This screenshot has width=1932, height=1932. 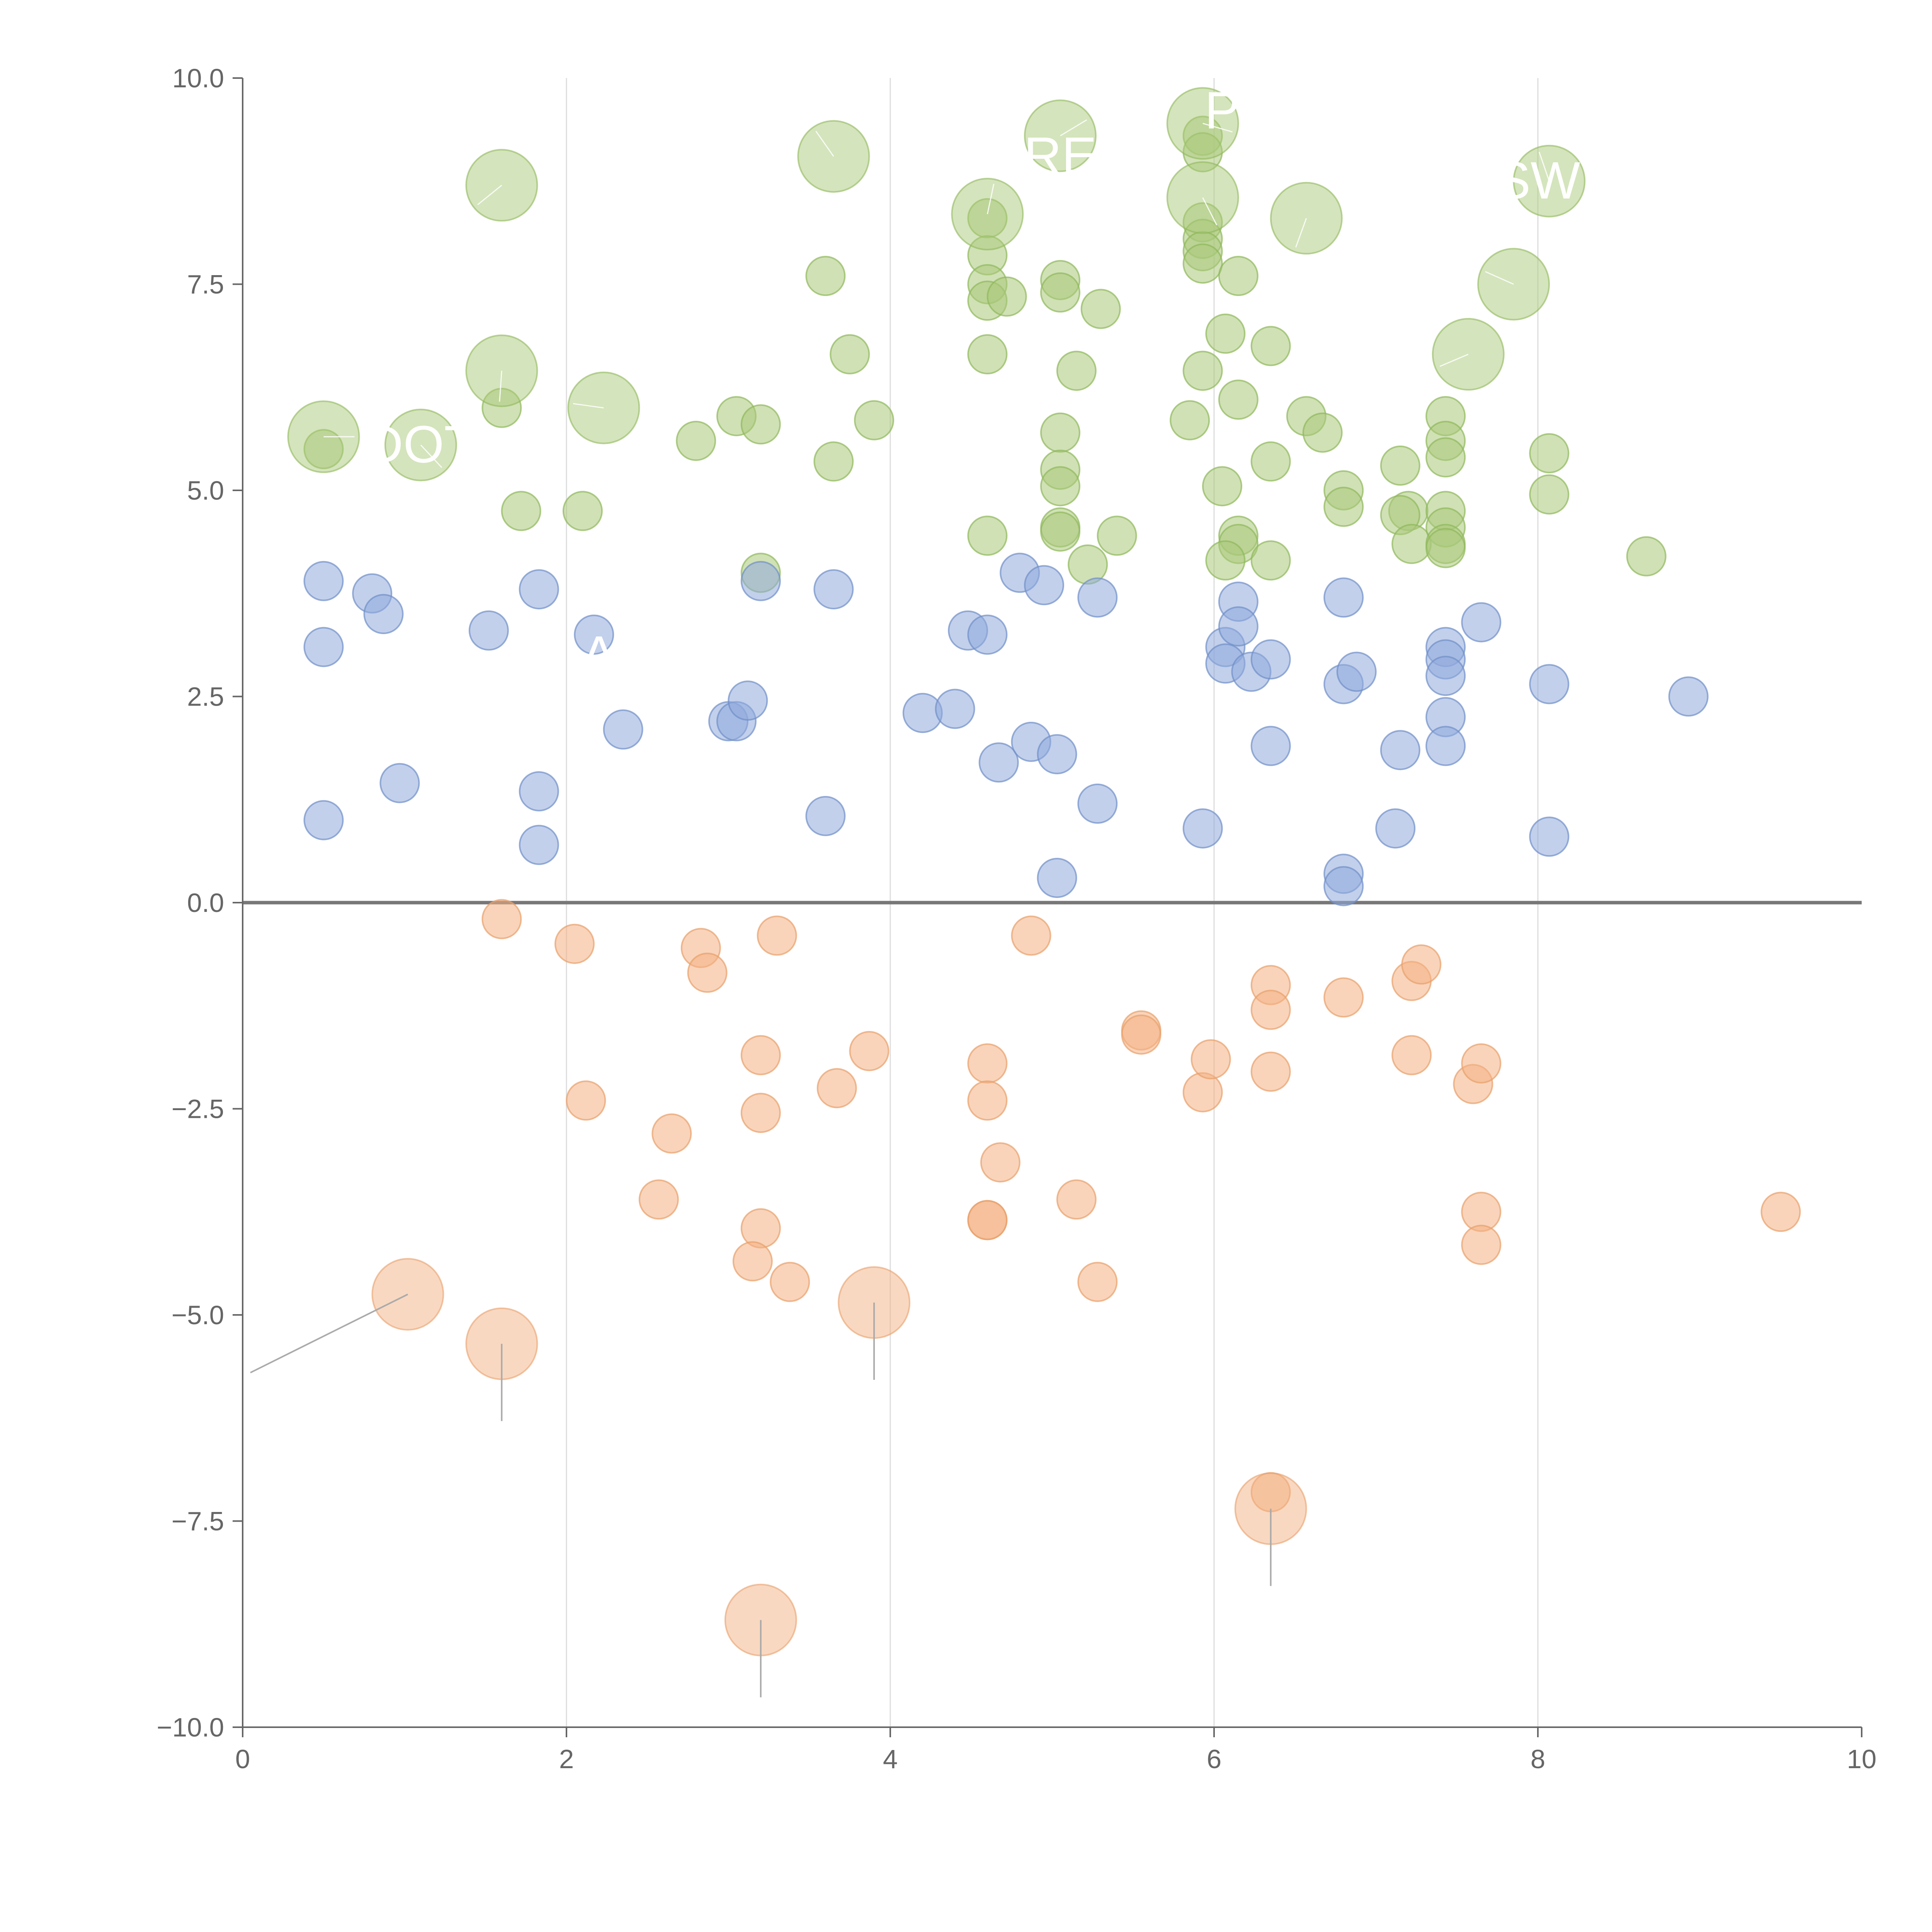 I want to click on y-tick-label: −10.0, so click(x=190, y=1728).